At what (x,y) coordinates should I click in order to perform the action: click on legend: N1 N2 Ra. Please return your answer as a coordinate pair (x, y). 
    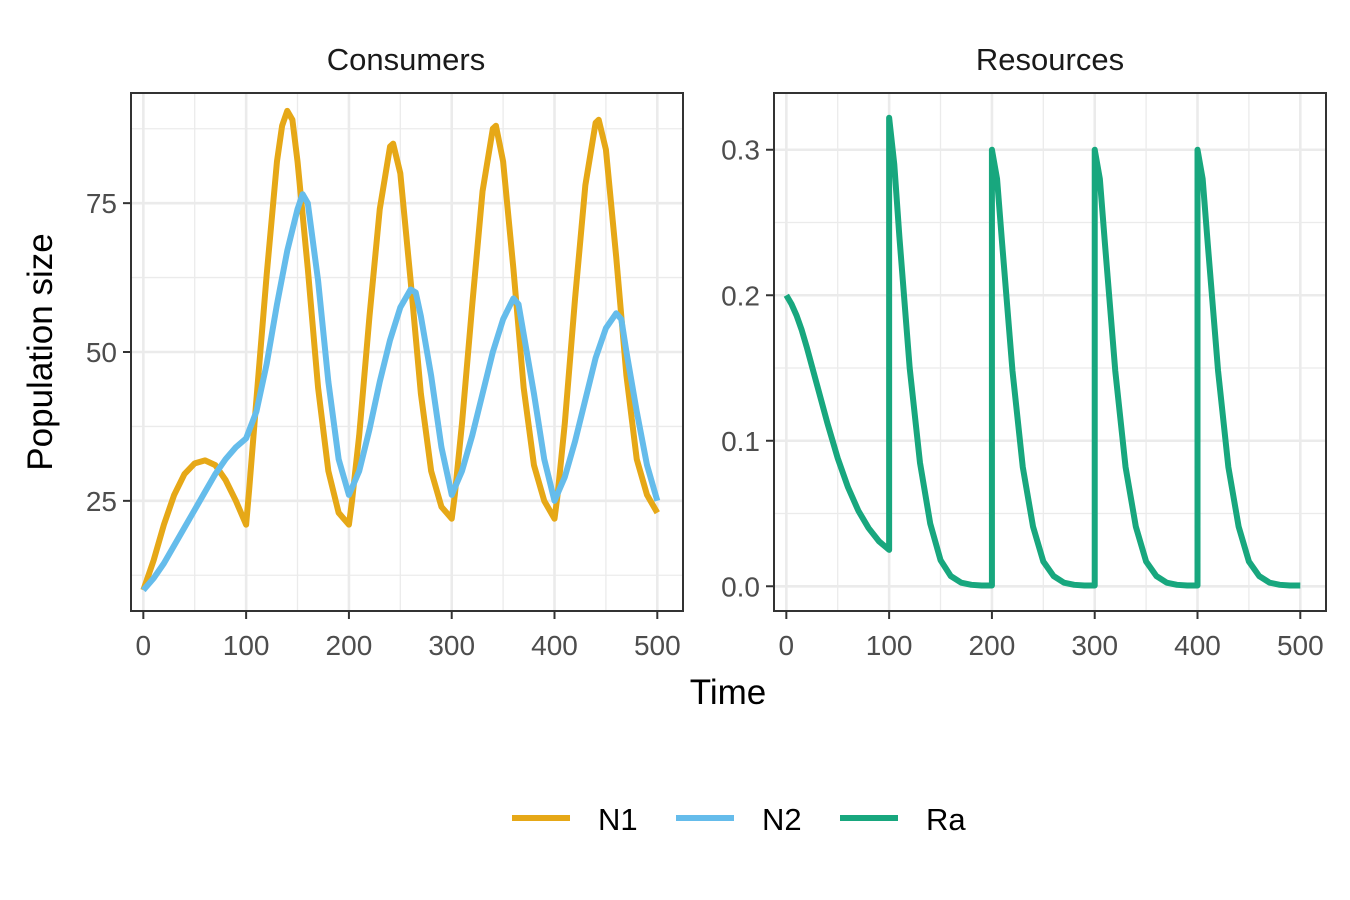
    Looking at the image, I should click on (739, 819).